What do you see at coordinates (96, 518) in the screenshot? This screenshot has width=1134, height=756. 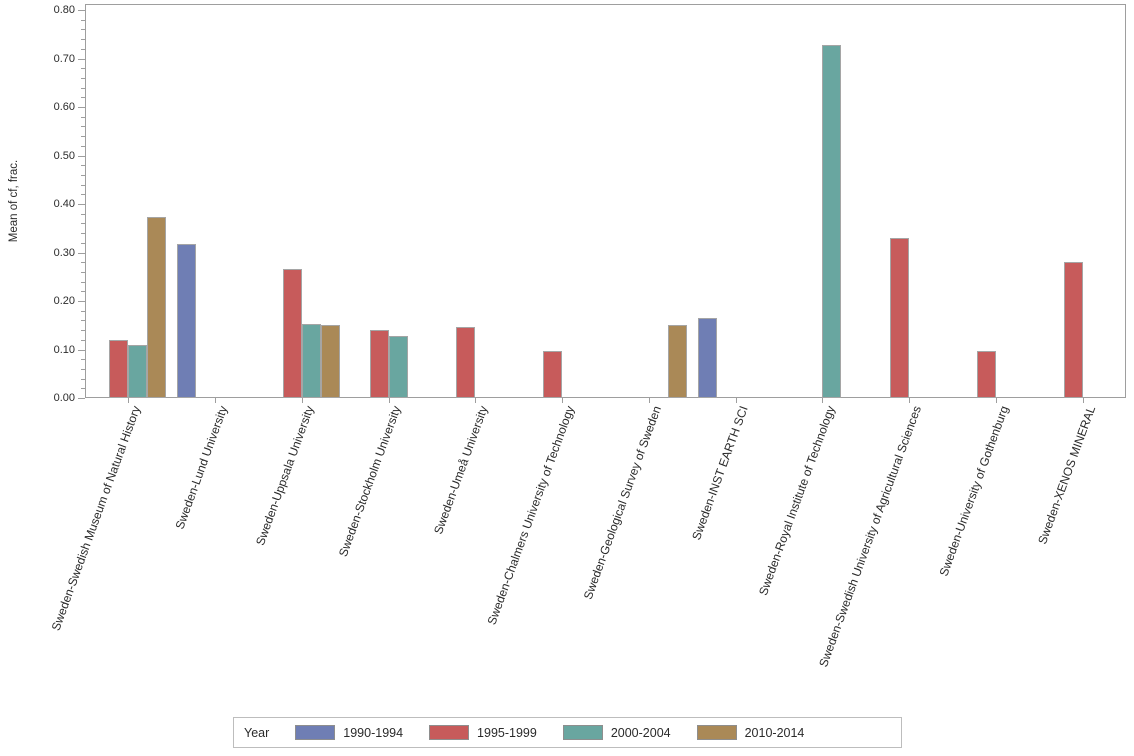 I see `x-axis-label-text: Sweden-Swedish Museum of Natural History` at bounding box center [96, 518].